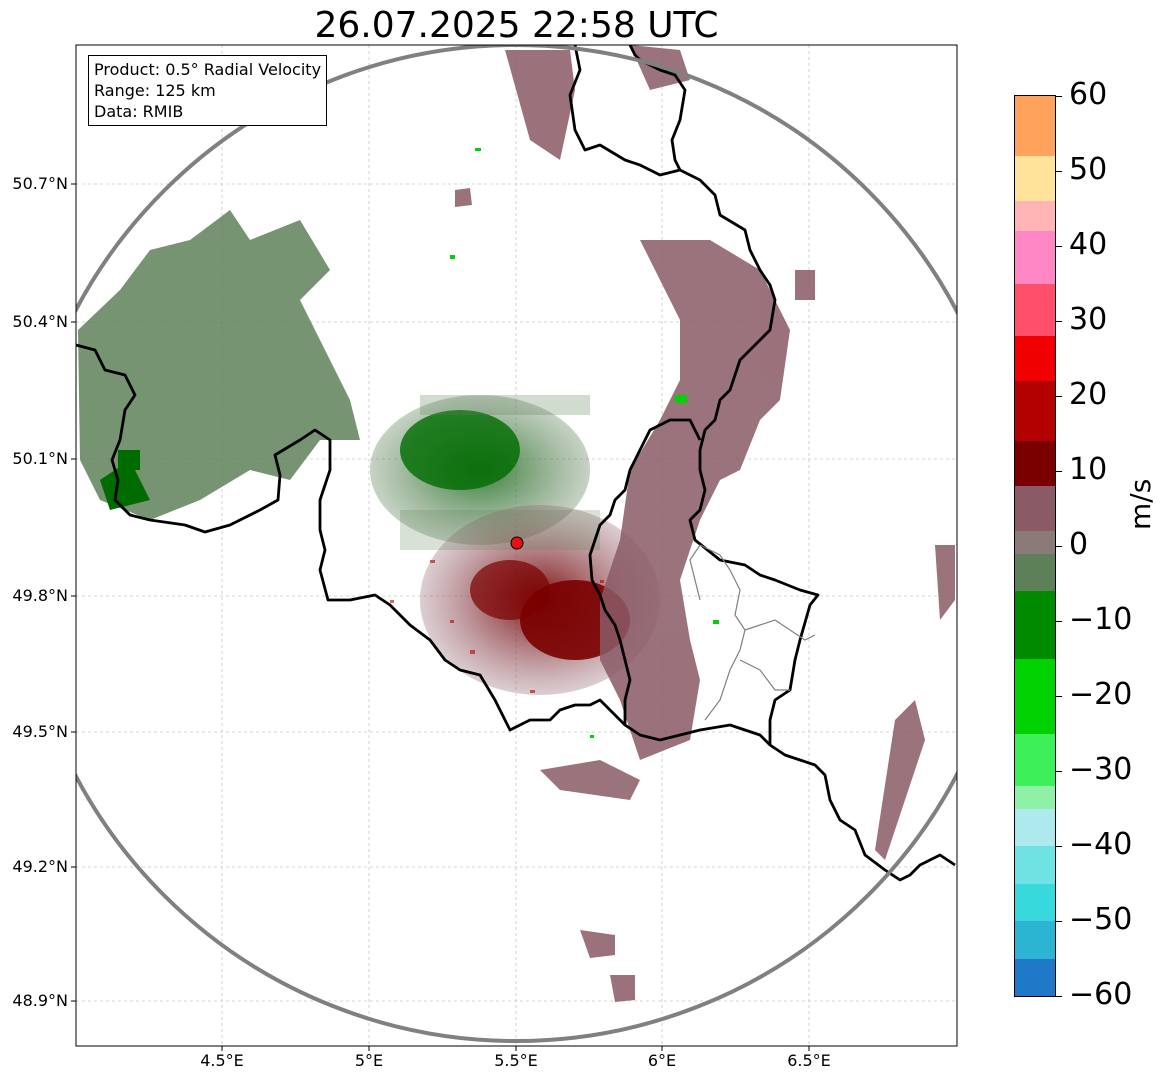 The image size is (1171, 1081). I want to click on colorbar-tick-label: 10, so click(1088, 469).